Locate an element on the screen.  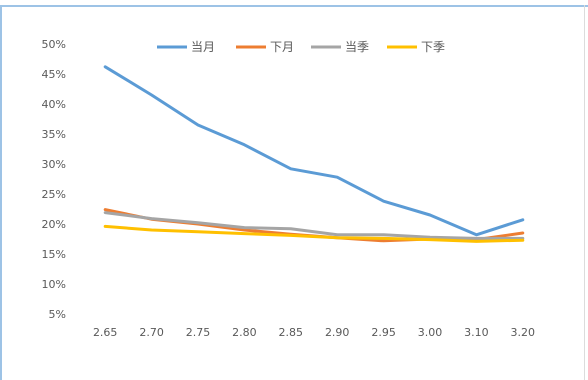
top-border is located at coordinates (294, 6).